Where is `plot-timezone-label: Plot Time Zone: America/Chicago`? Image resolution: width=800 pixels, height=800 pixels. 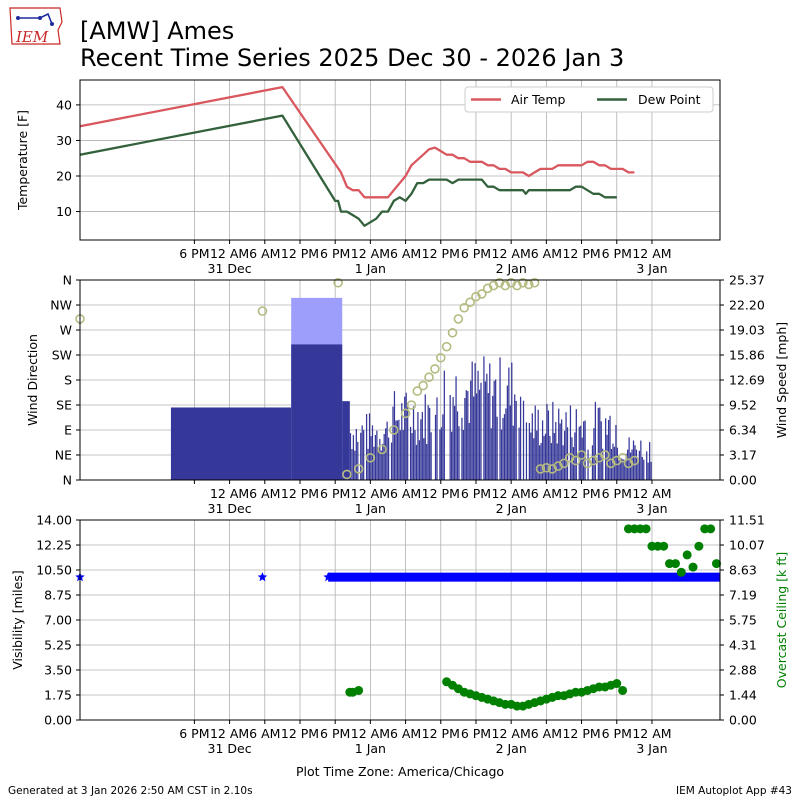 plot-timezone-label: Plot Time Zone: America/Chicago is located at coordinates (400, 771).